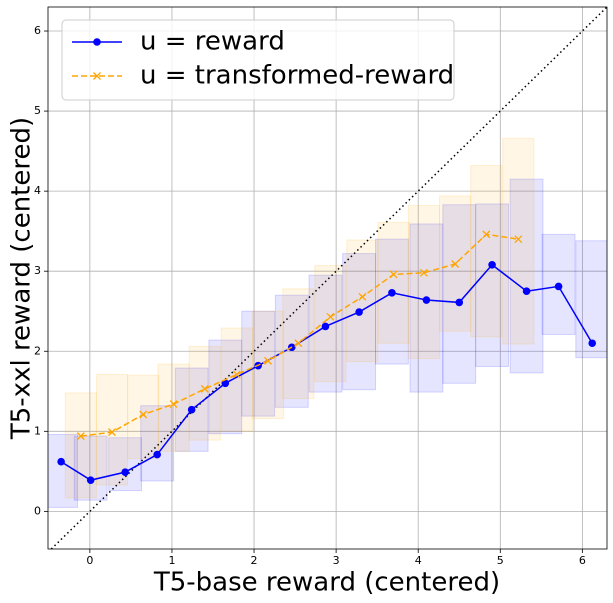 This screenshot has width=613, height=603. What do you see at coordinates (326, 583) in the screenshot?
I see `x-axis-label: T5-base reward (centered)` at bounding box center [326, 583].